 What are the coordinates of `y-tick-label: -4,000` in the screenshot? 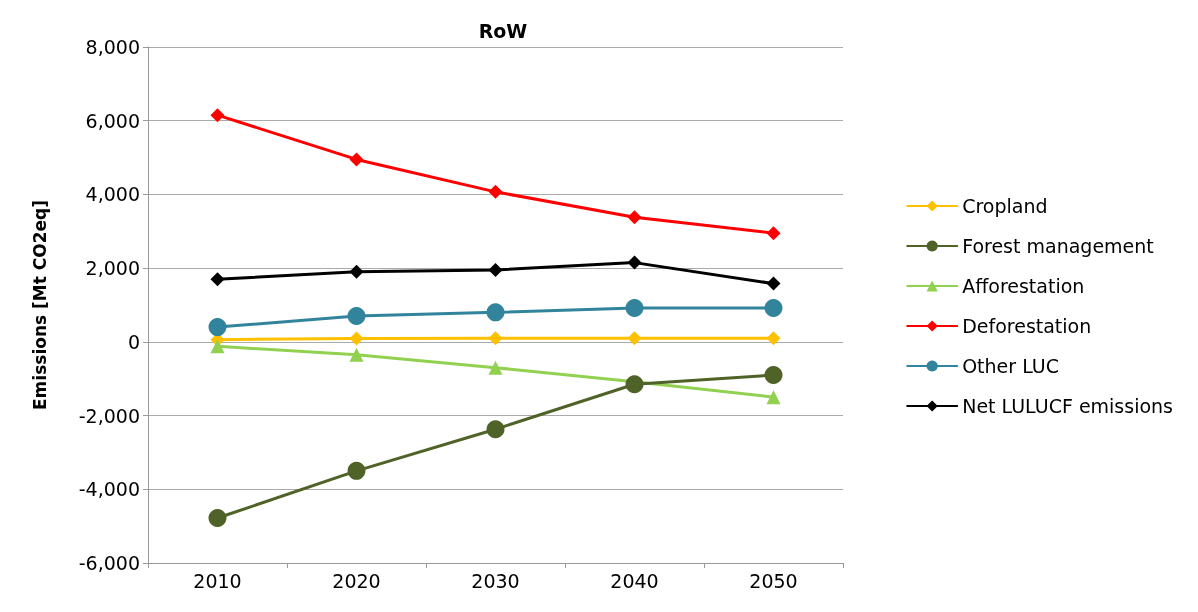 It's located at (109, 489).